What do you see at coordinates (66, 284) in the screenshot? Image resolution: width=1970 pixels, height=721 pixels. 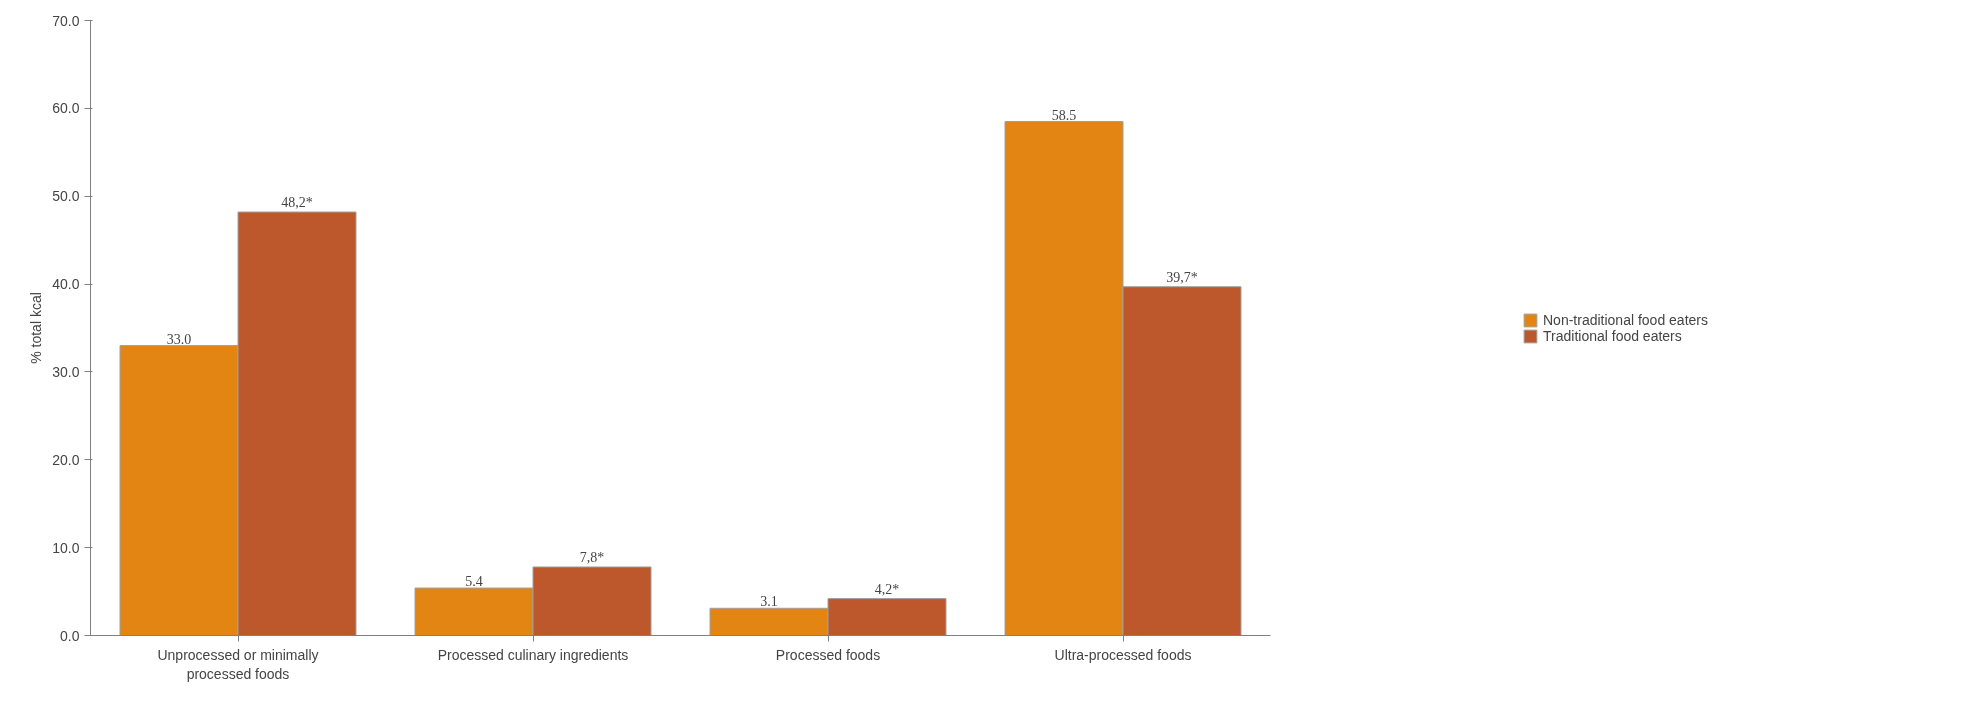 I see `y-tick-label: 40.0` at bounding box center [66, 284].